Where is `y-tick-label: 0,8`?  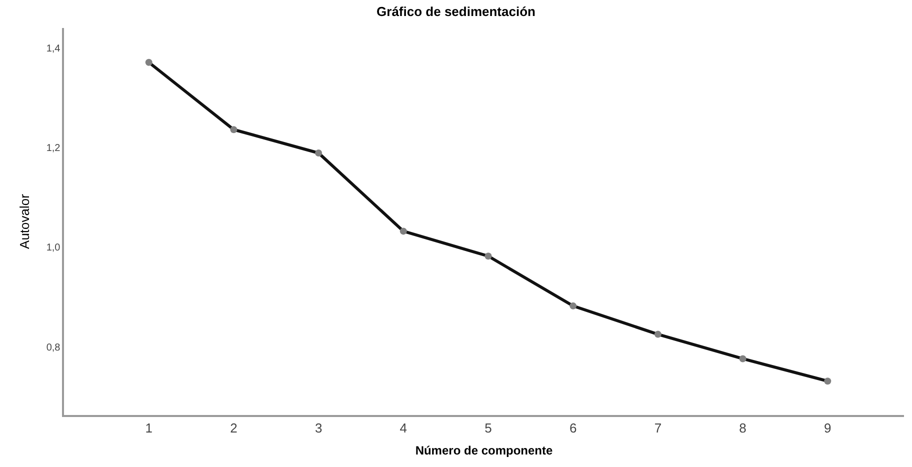 y-tick-label: 0,8 is located at coordinates (53, 348).